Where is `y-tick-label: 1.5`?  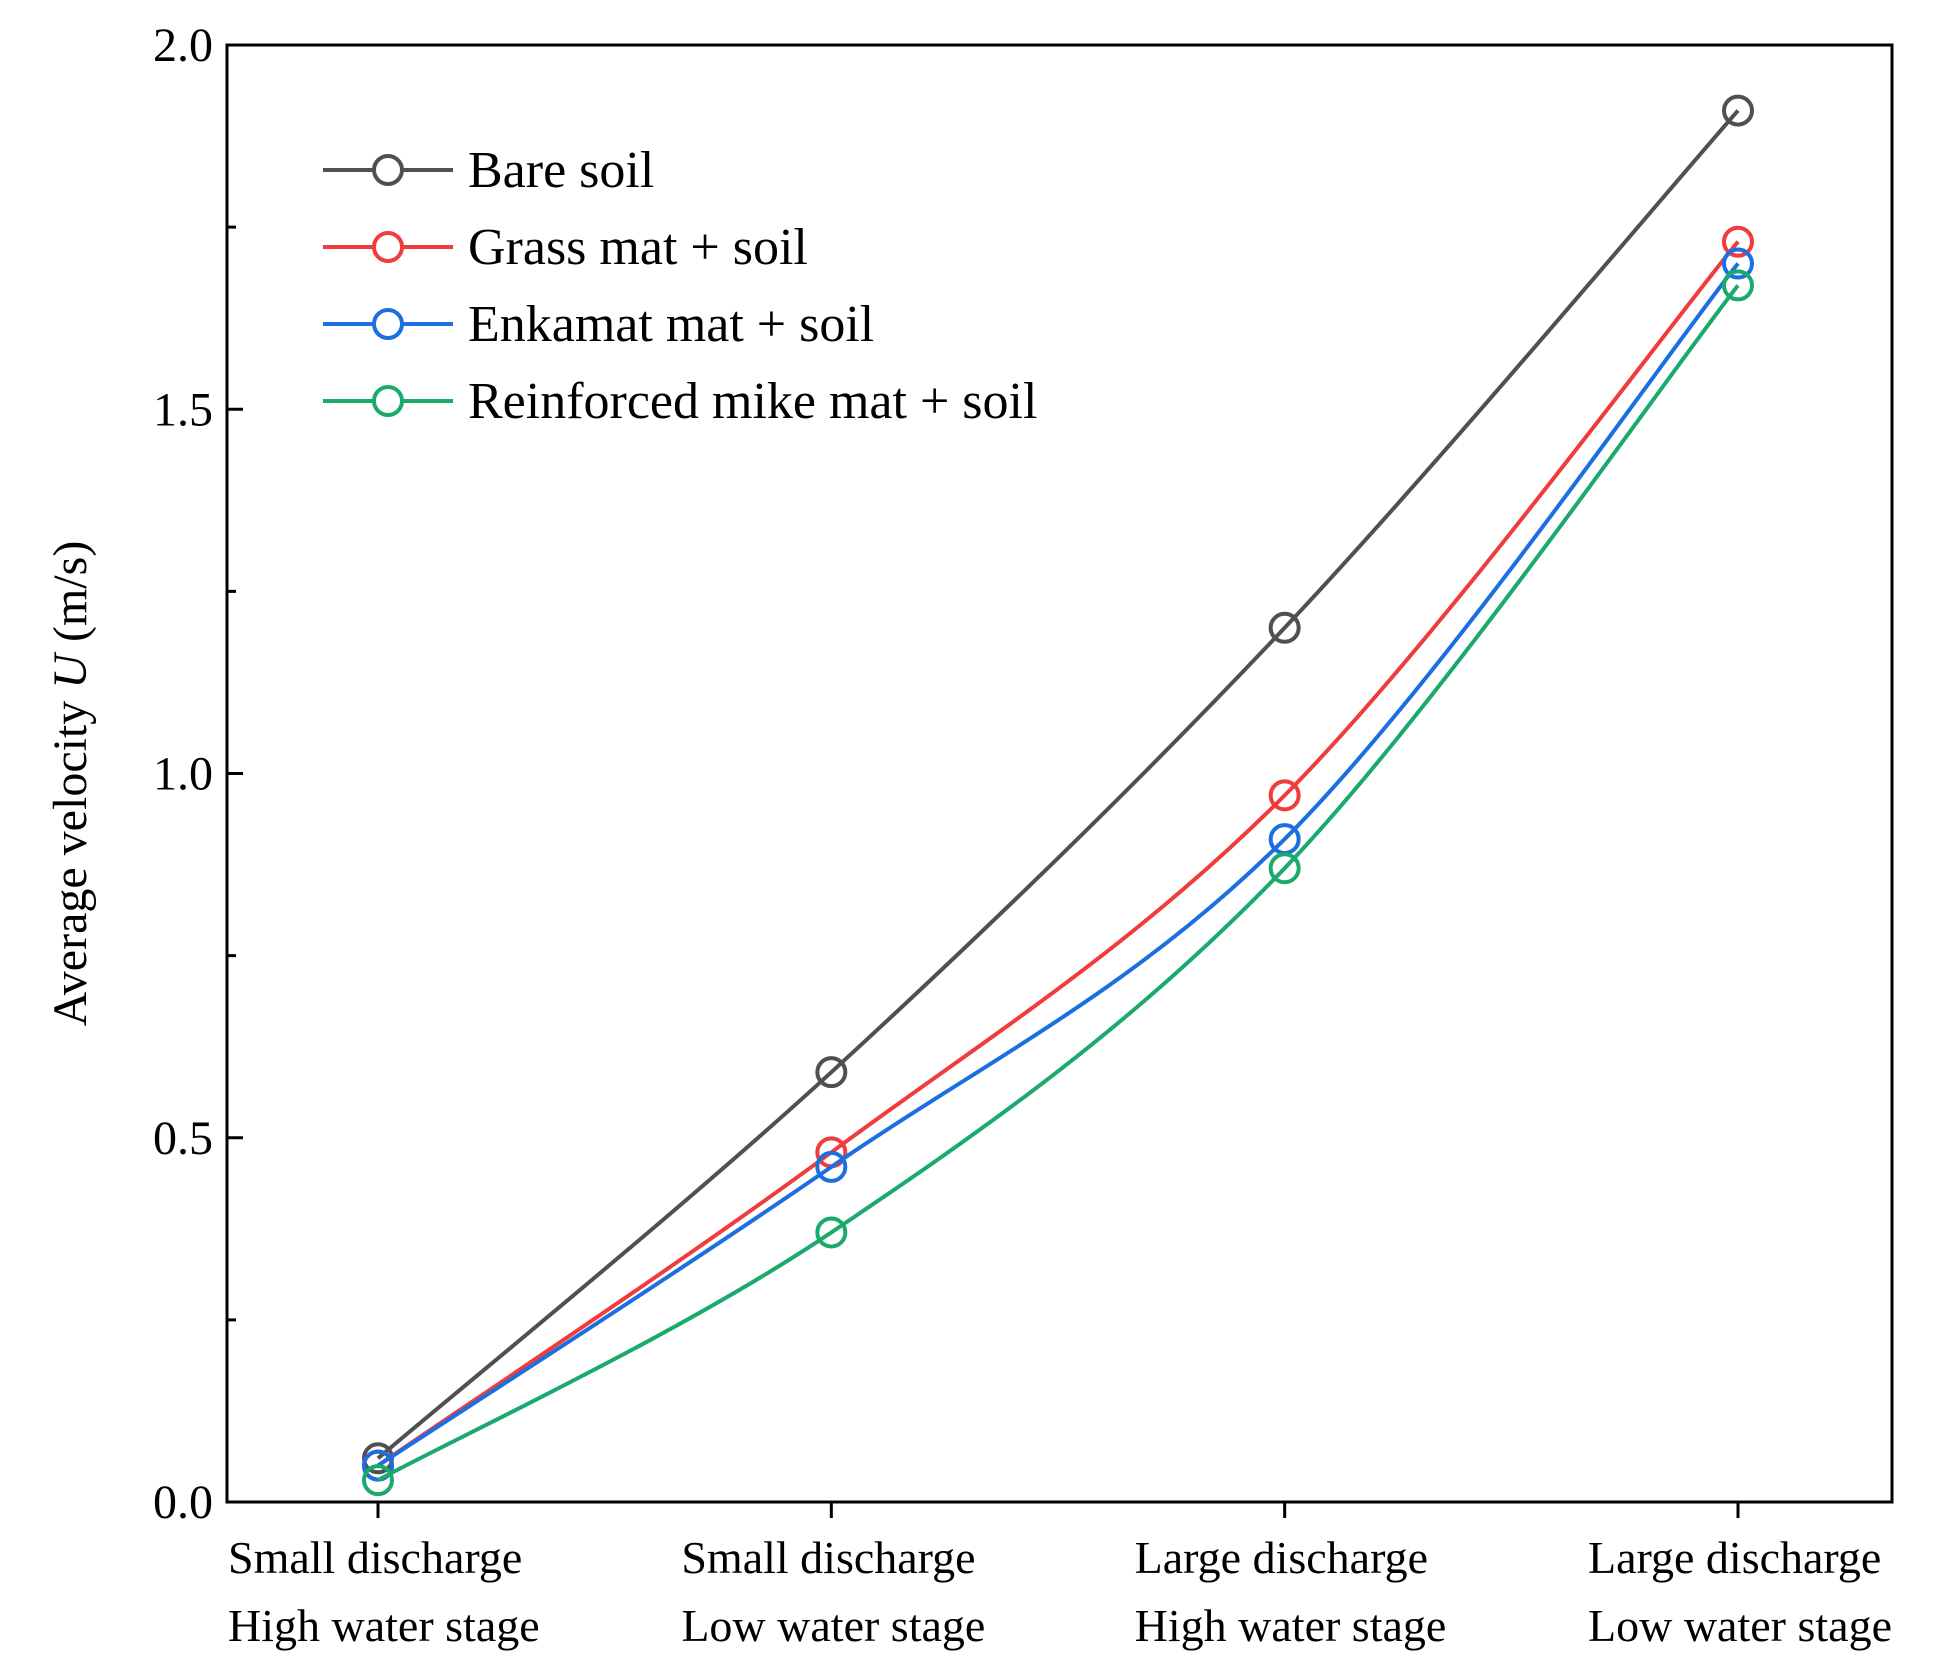 y-tick-label: 1.5 is located at coordinates (183, 409).